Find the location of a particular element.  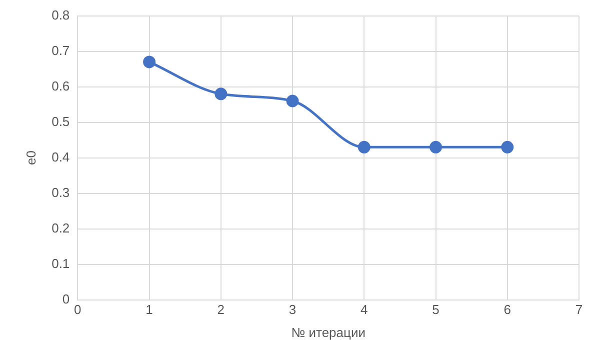

x-axis-title: № итерации is located at coordinates (328, 332).